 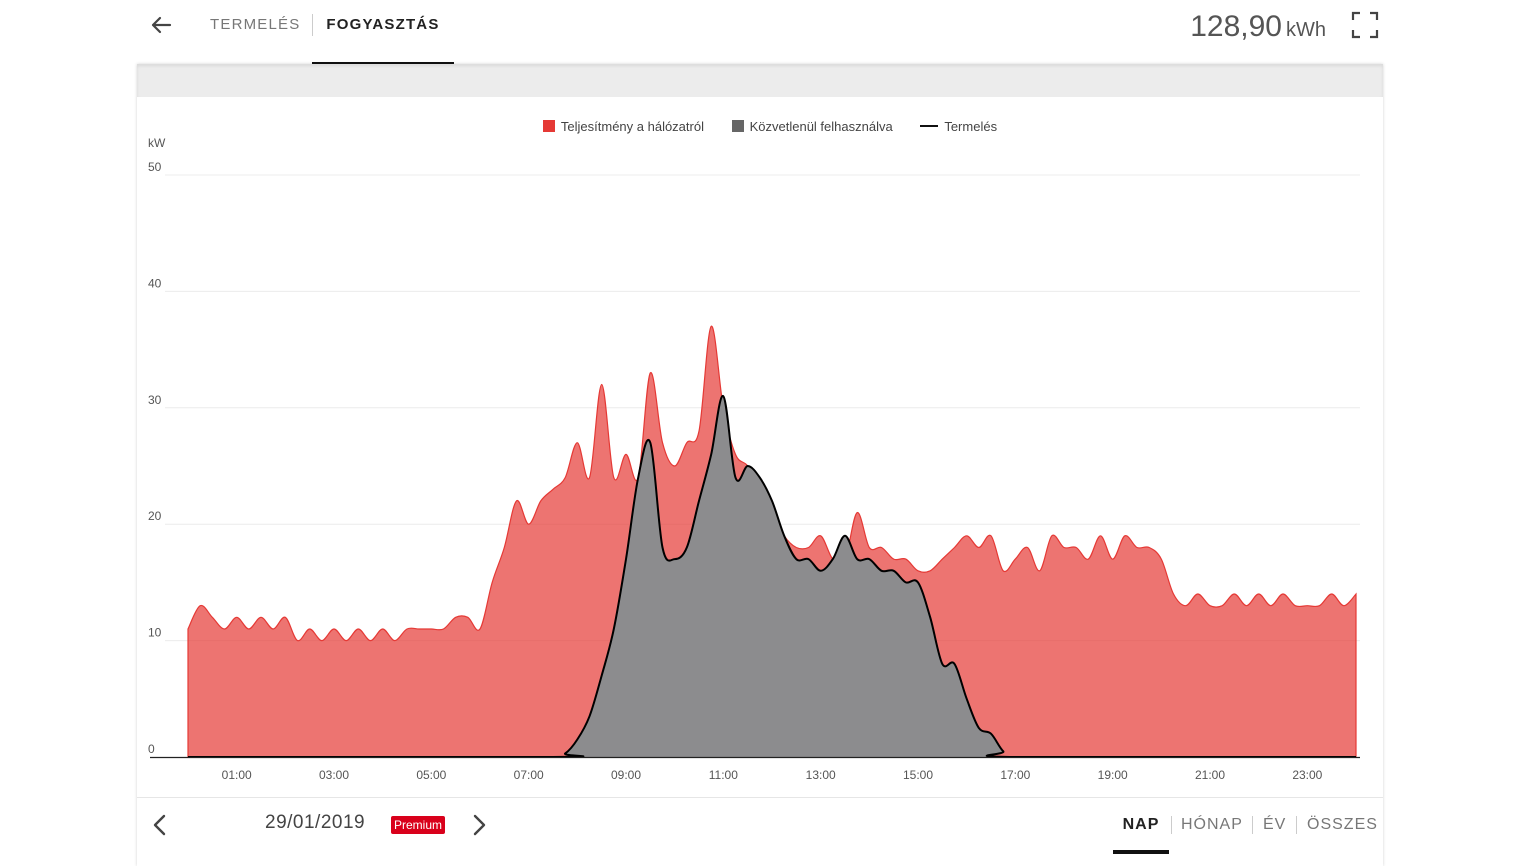 I want to click on period-tab-month: HÓNAP, so click(x=1212, y=824).